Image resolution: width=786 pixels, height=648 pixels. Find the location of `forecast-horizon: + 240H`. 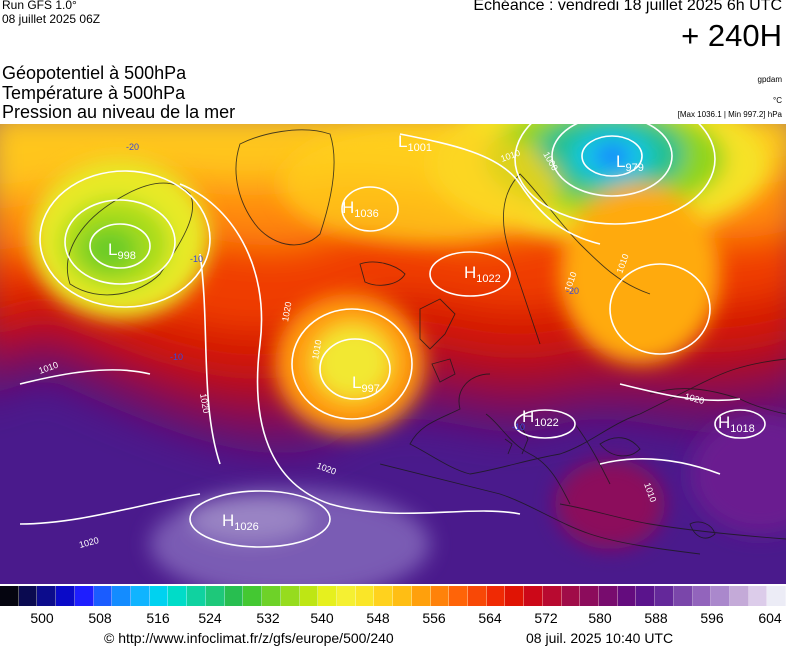

forecast-horizon: + 240H is located at coordinates (731, 35).